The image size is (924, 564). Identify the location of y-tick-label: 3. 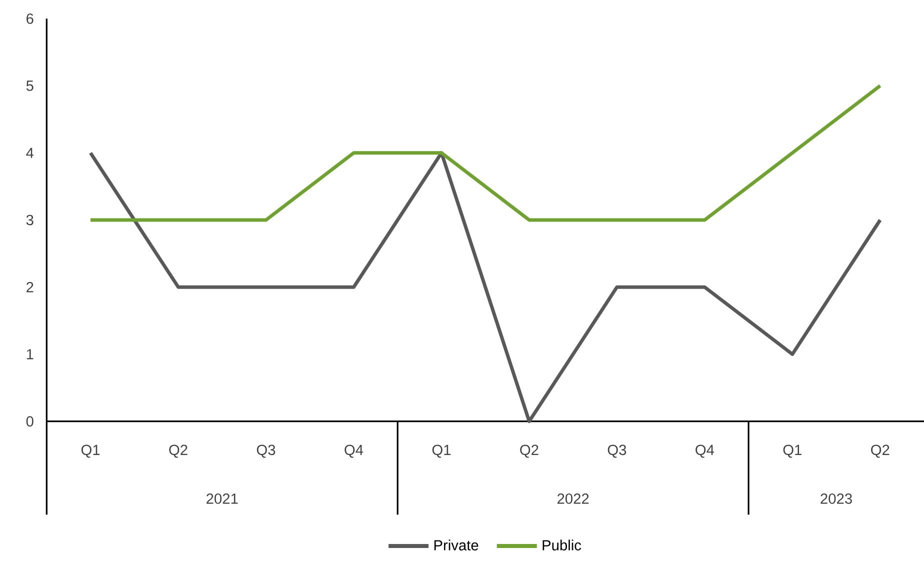
(30, 220).